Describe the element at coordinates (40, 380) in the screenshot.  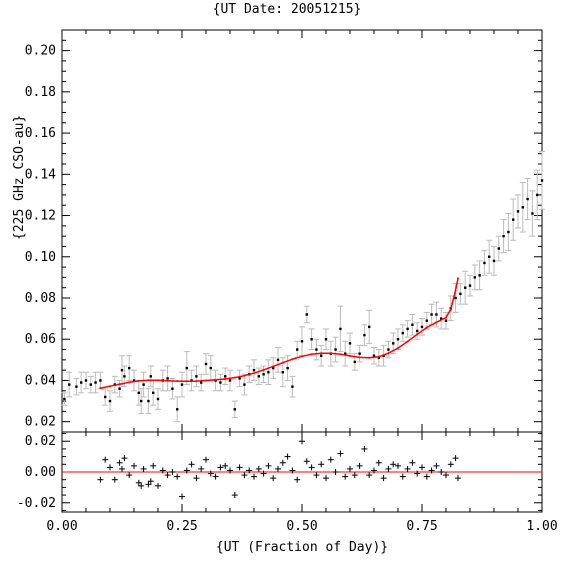
I see `y-tick-label-top-panel: 0.04` at that location.